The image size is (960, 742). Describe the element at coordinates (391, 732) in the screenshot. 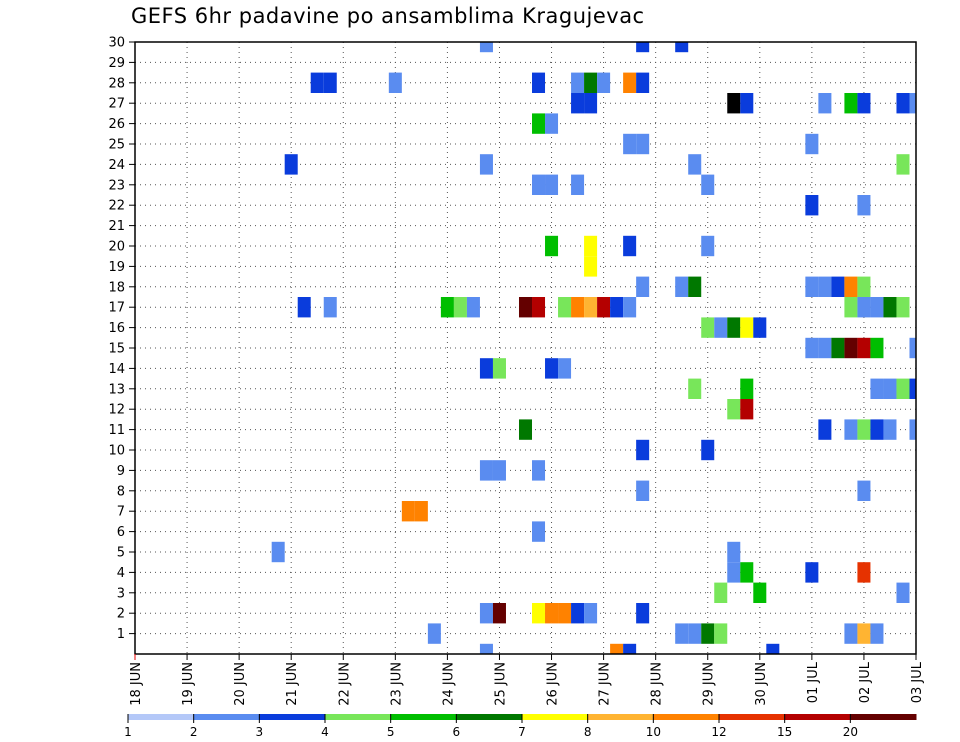

I see `colorbar-tick-label: 5` at that location.